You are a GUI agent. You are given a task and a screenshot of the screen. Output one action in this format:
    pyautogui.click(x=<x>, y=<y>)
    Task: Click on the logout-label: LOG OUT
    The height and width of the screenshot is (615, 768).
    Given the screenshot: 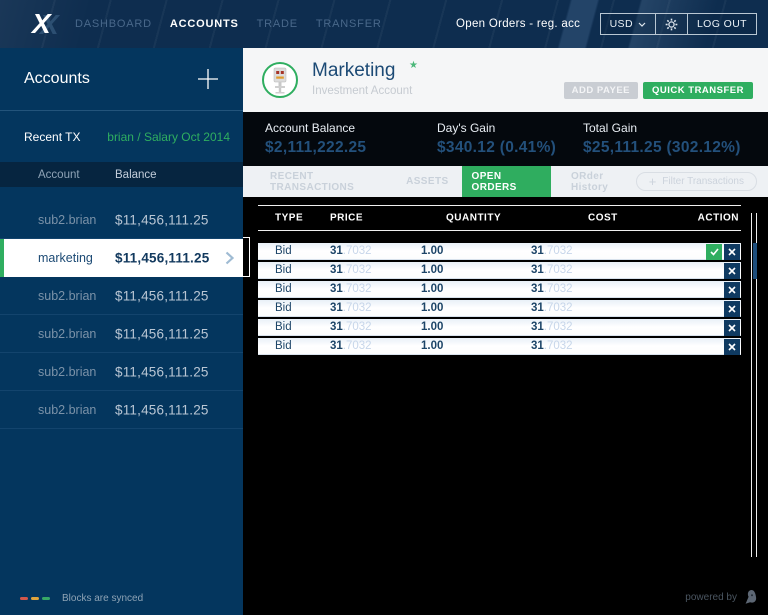 What is the action you would take?
    pyautogui.click(x=721, y=24)
    